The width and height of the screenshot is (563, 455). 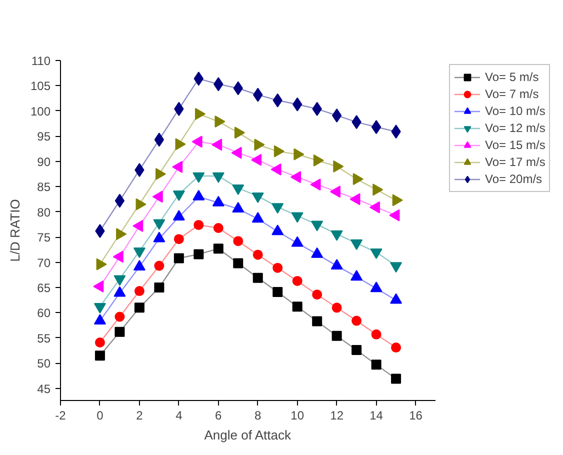 What do you see at coordinates (44, 313) in the screenshot?
I see `y-tick-label: 60` at bounding box center [44, 313].